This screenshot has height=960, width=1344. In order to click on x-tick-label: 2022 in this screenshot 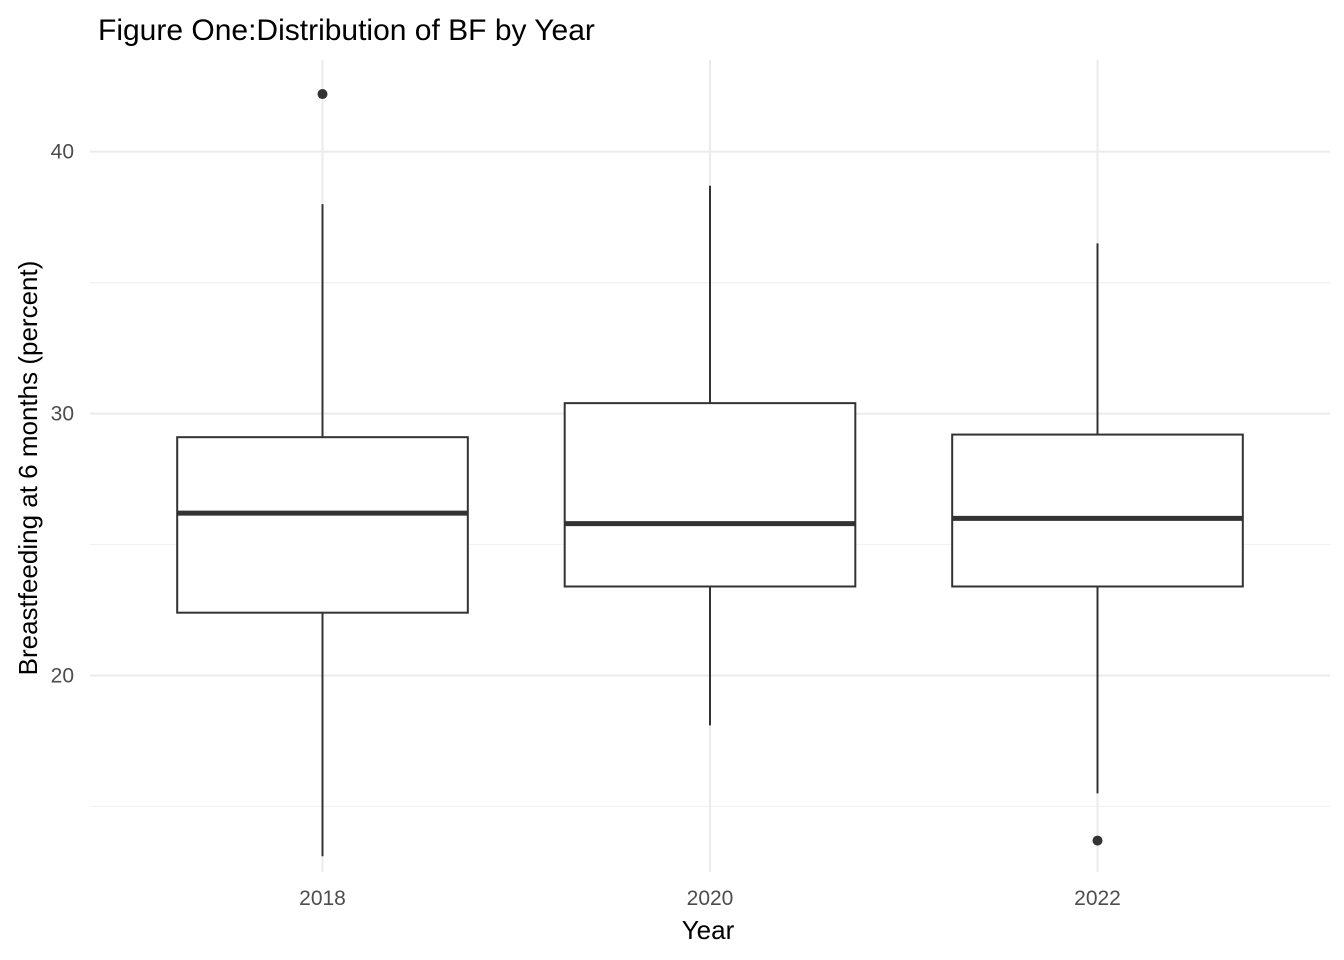, I will do `click(1097, 898)`.